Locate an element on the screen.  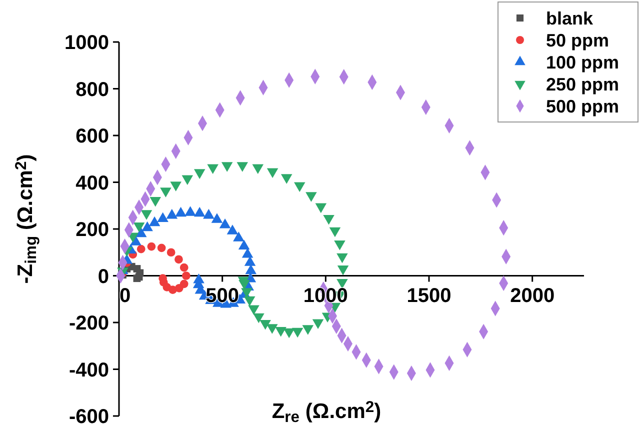
y-tick-label: 200 is located at coordinates (92, 230).